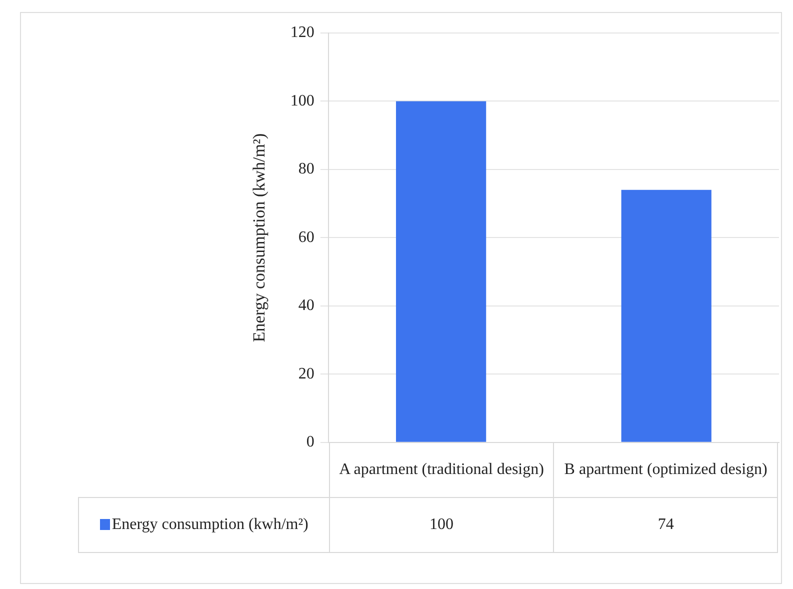 The image size is (793, 589). Describe the element at coordinates (302, 33) in the screenshot. I see `y-tick-label: 120` at that location.